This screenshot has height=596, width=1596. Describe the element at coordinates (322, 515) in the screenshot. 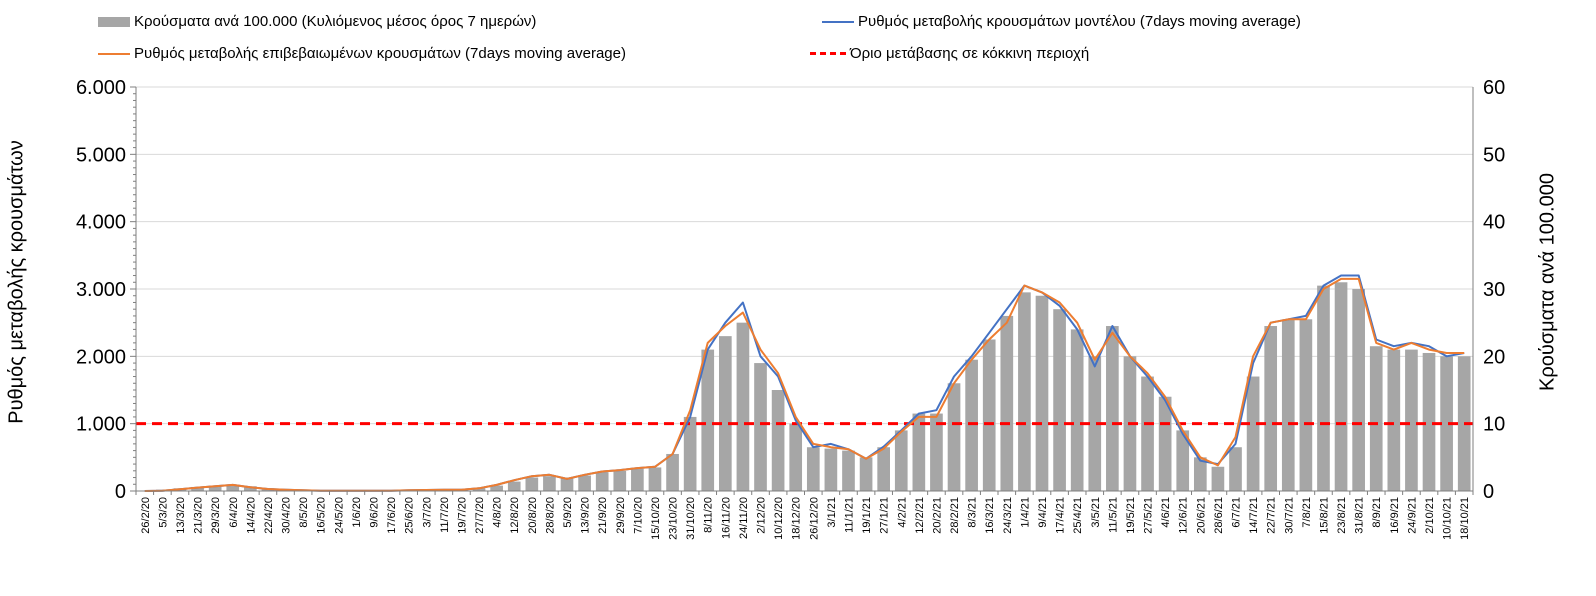

I see `x-tick-label: 16/5/20` at that location.